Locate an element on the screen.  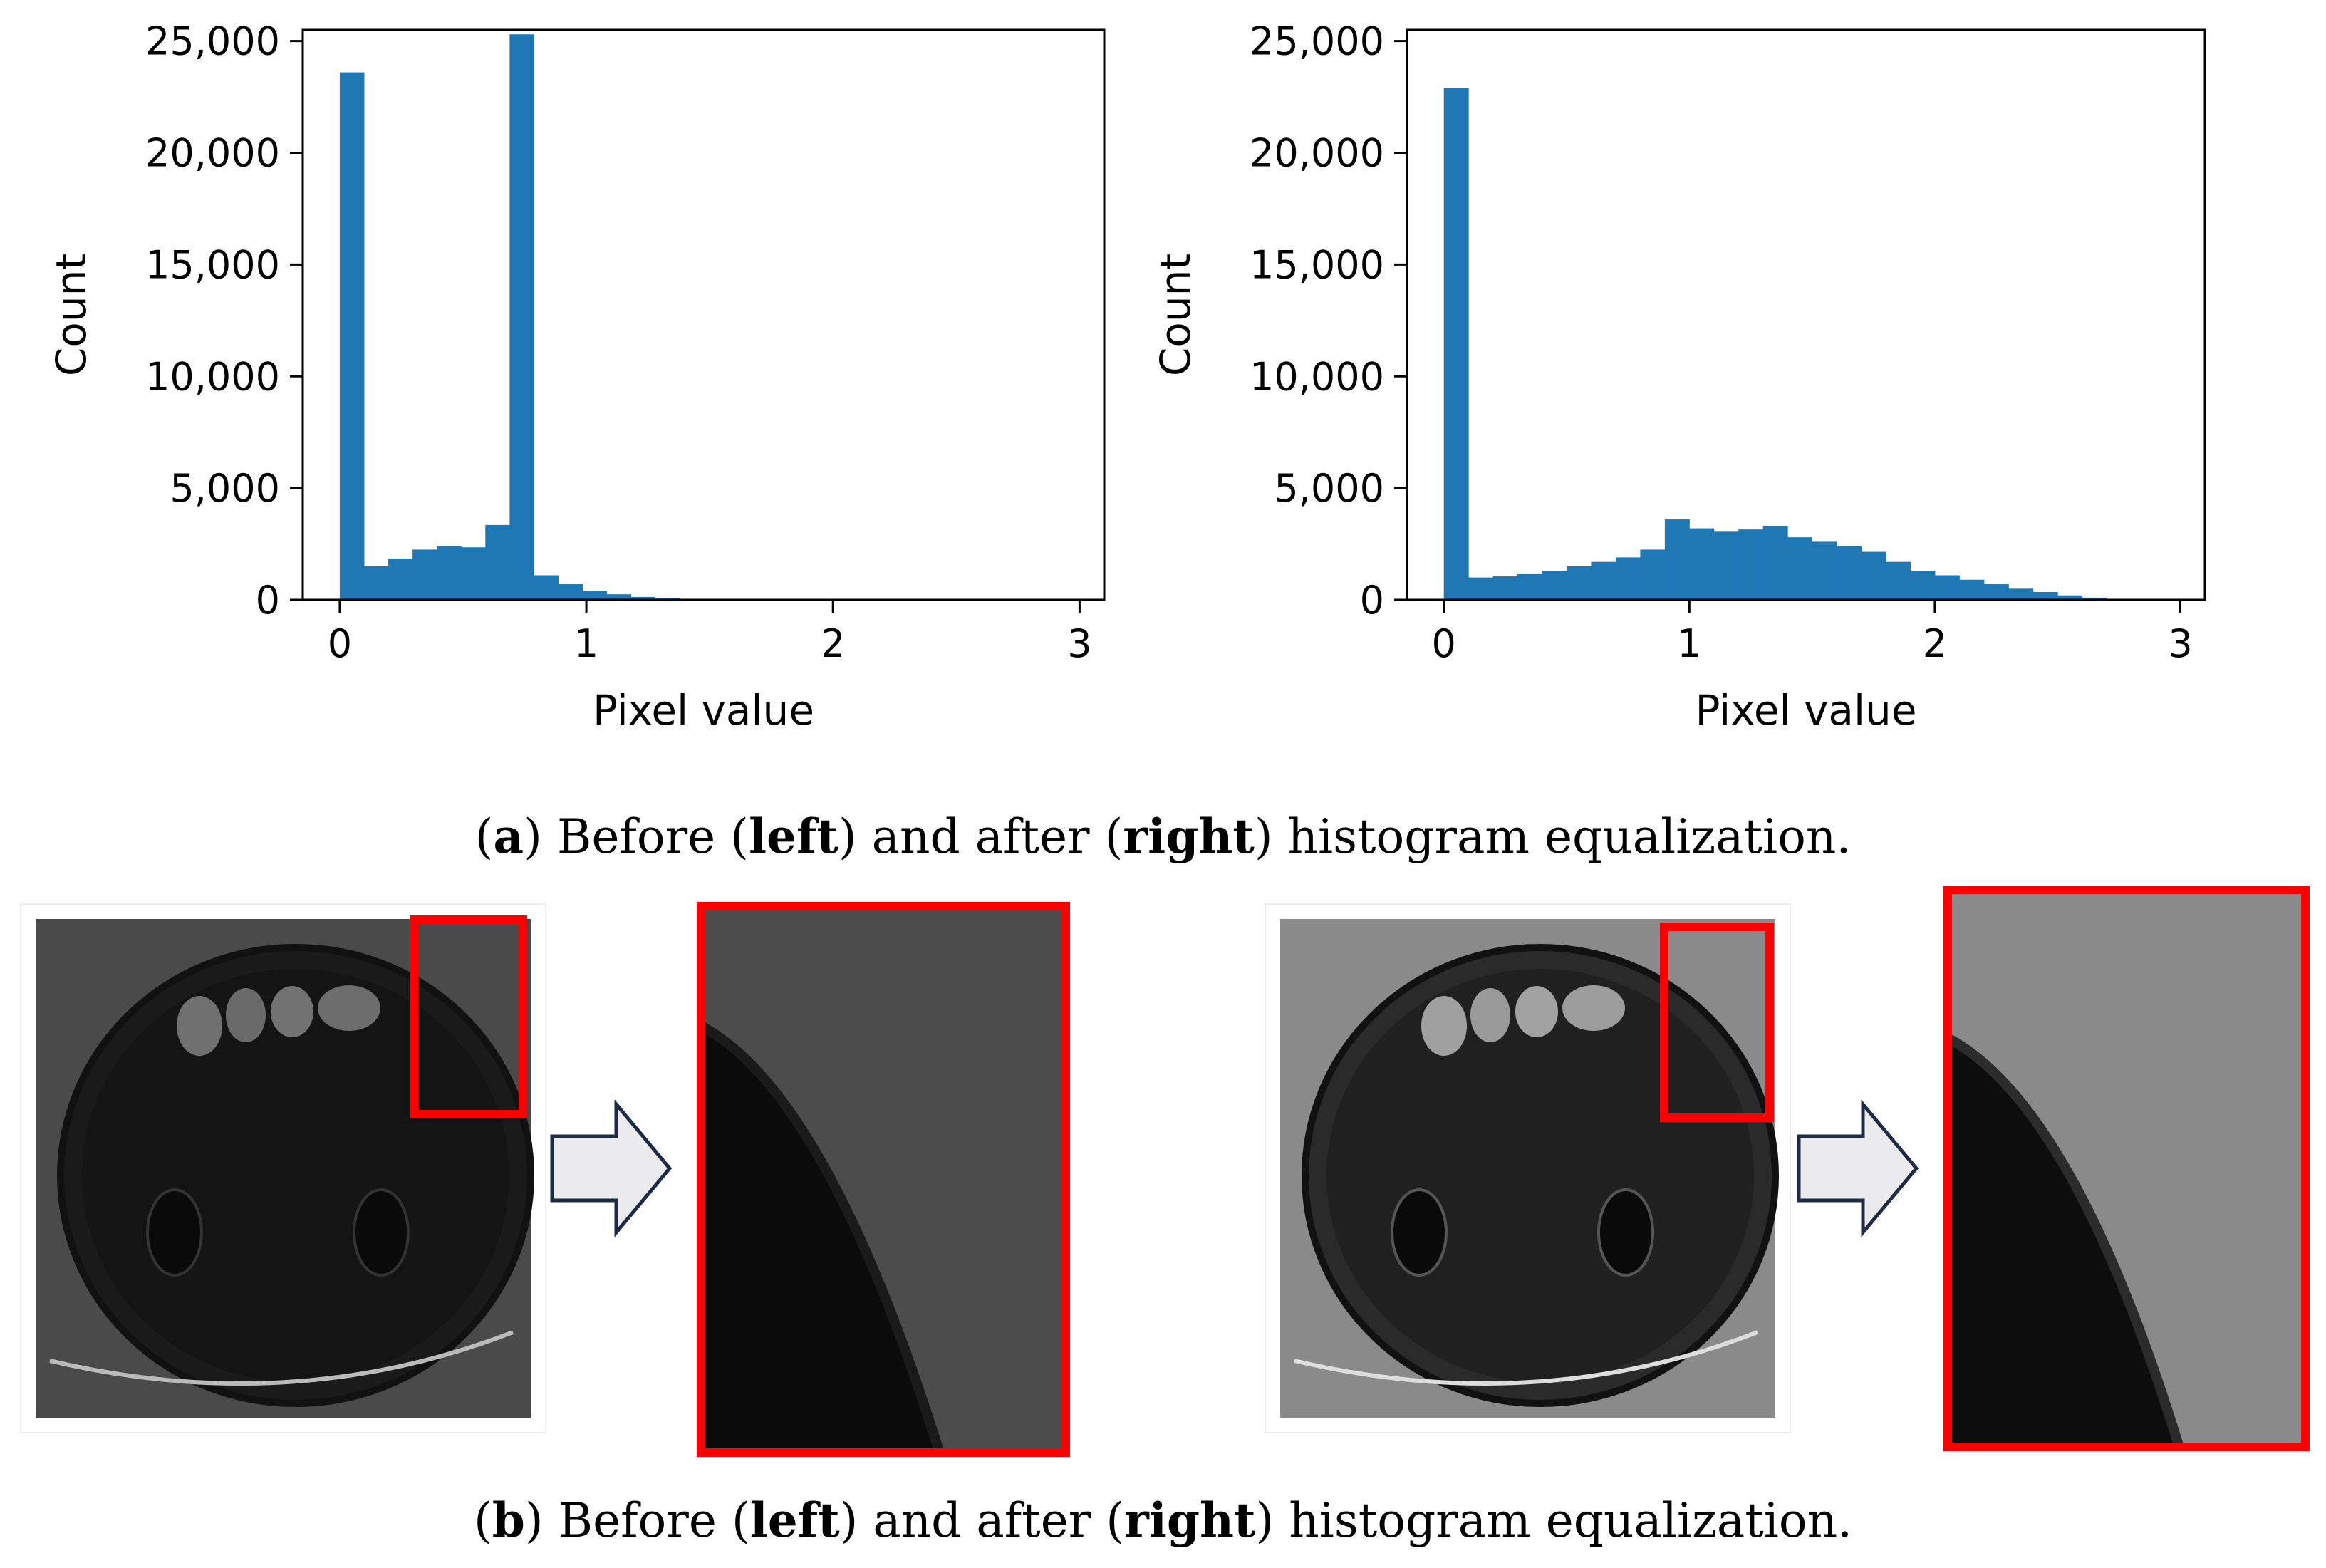
zoom-after is located at coordinates (2126, 1168).